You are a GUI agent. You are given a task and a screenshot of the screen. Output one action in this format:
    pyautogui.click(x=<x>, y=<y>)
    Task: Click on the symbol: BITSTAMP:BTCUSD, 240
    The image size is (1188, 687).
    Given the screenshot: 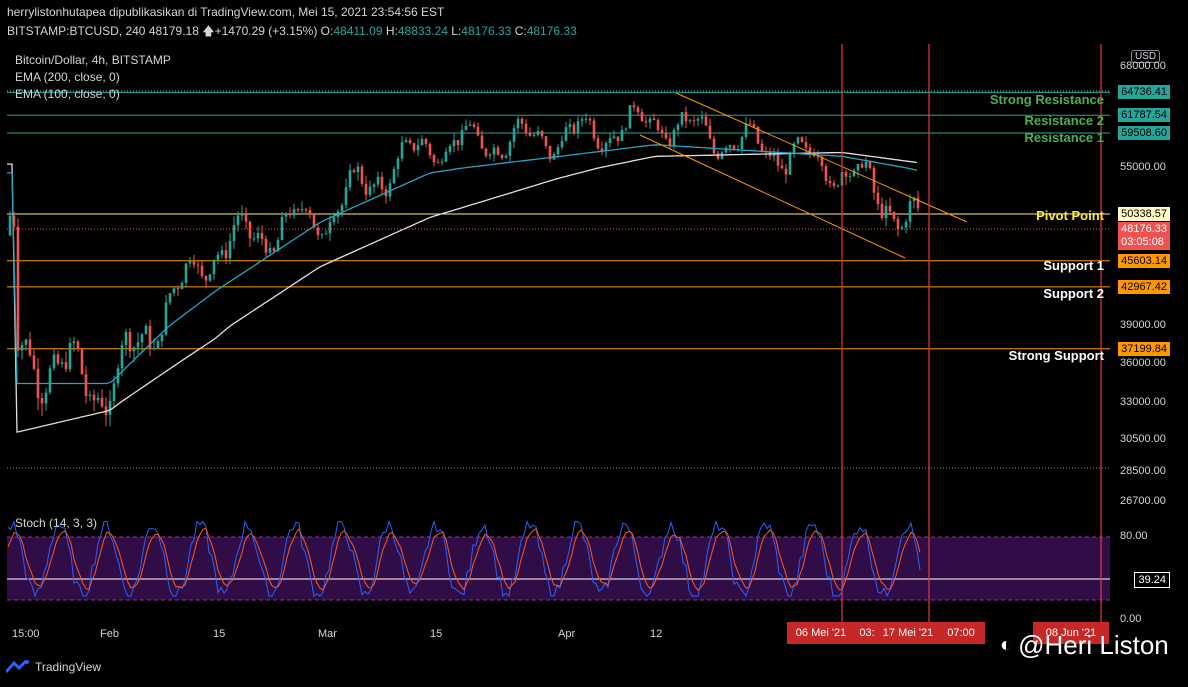 What is the action you would take?
    pyautogui.click(x=76, y=31)
    